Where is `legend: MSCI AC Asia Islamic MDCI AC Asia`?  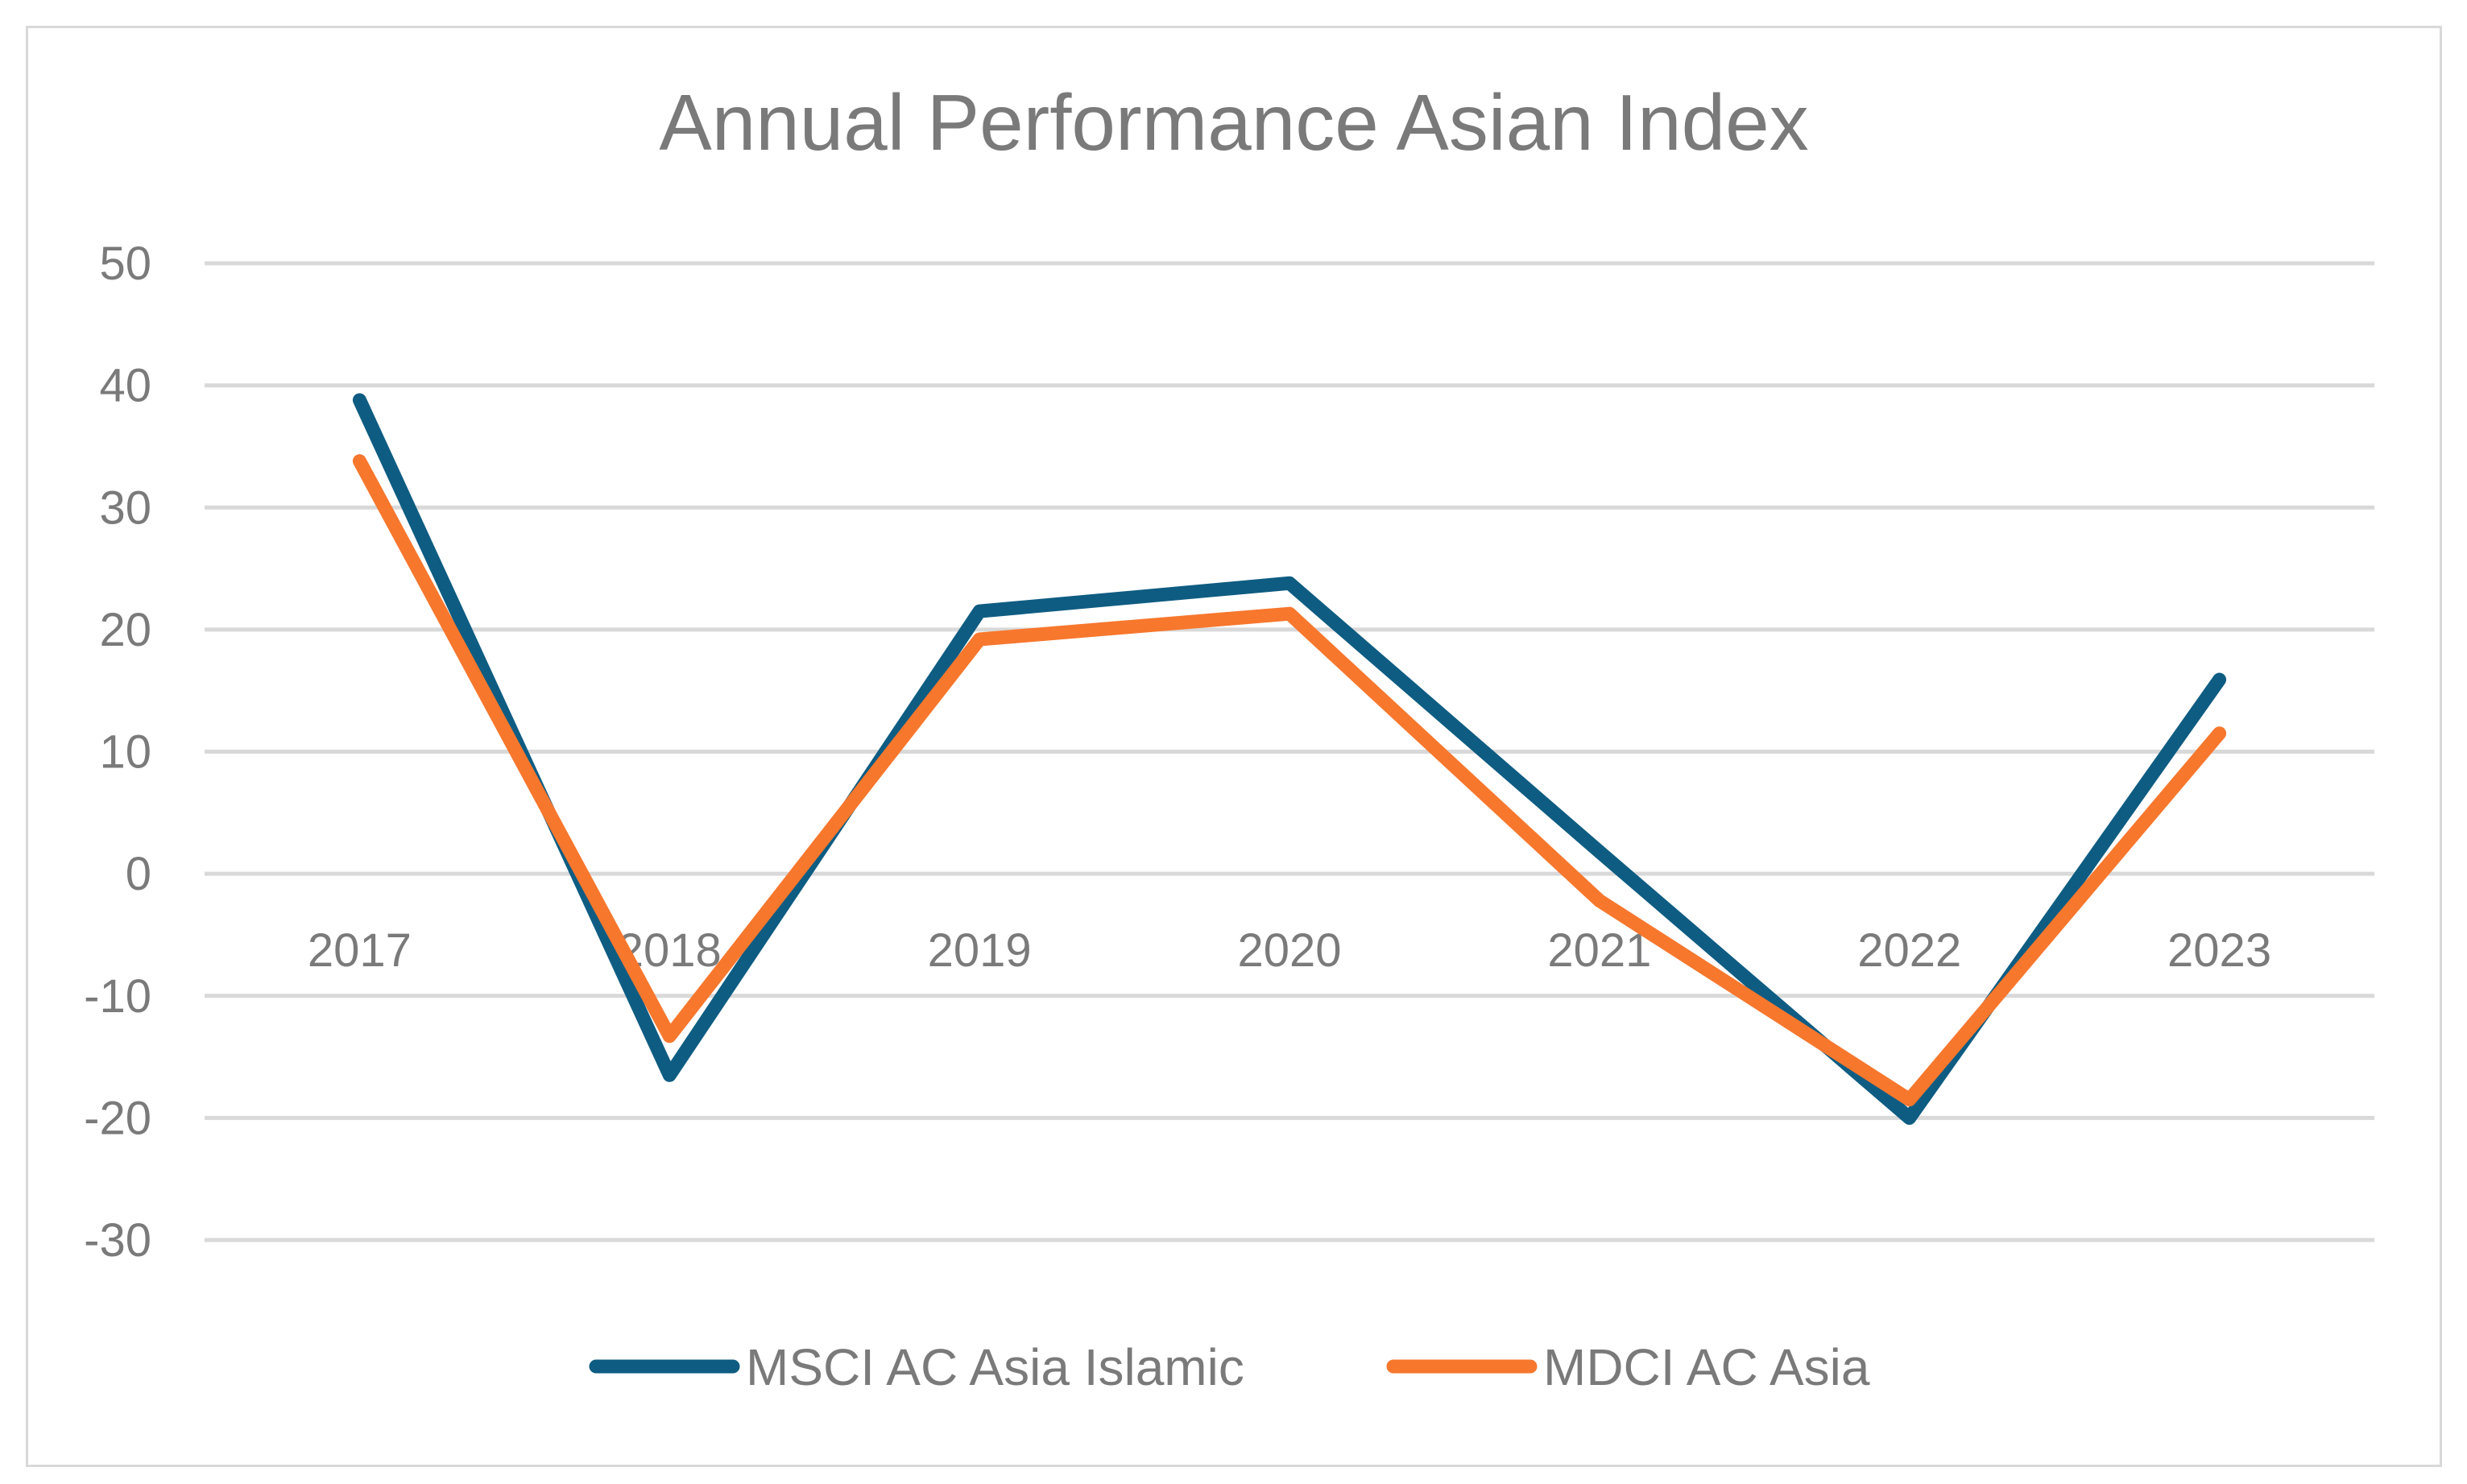 legend: MSCI AC Asia Islamic MDCI AC Asia is located at coordinates (1229, 1367).